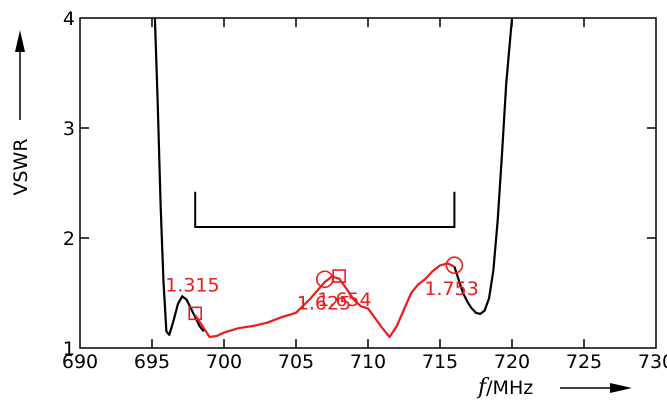 This screenshot has height=407, width=667. Describe the element at coordinates (584, 362) in the screenshot. I see `x-tick-label: 725` at that location.